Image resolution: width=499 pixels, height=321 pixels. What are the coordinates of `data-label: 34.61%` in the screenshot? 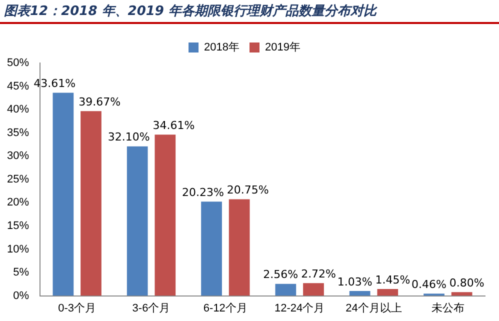 It's located at (173, 125).